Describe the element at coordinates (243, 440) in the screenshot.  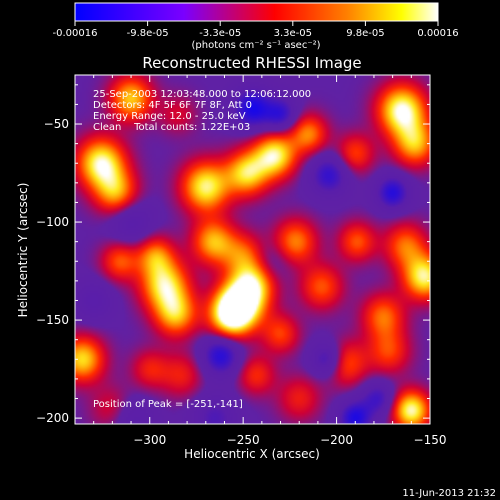
I see `x-tick-label: −250` at that location.